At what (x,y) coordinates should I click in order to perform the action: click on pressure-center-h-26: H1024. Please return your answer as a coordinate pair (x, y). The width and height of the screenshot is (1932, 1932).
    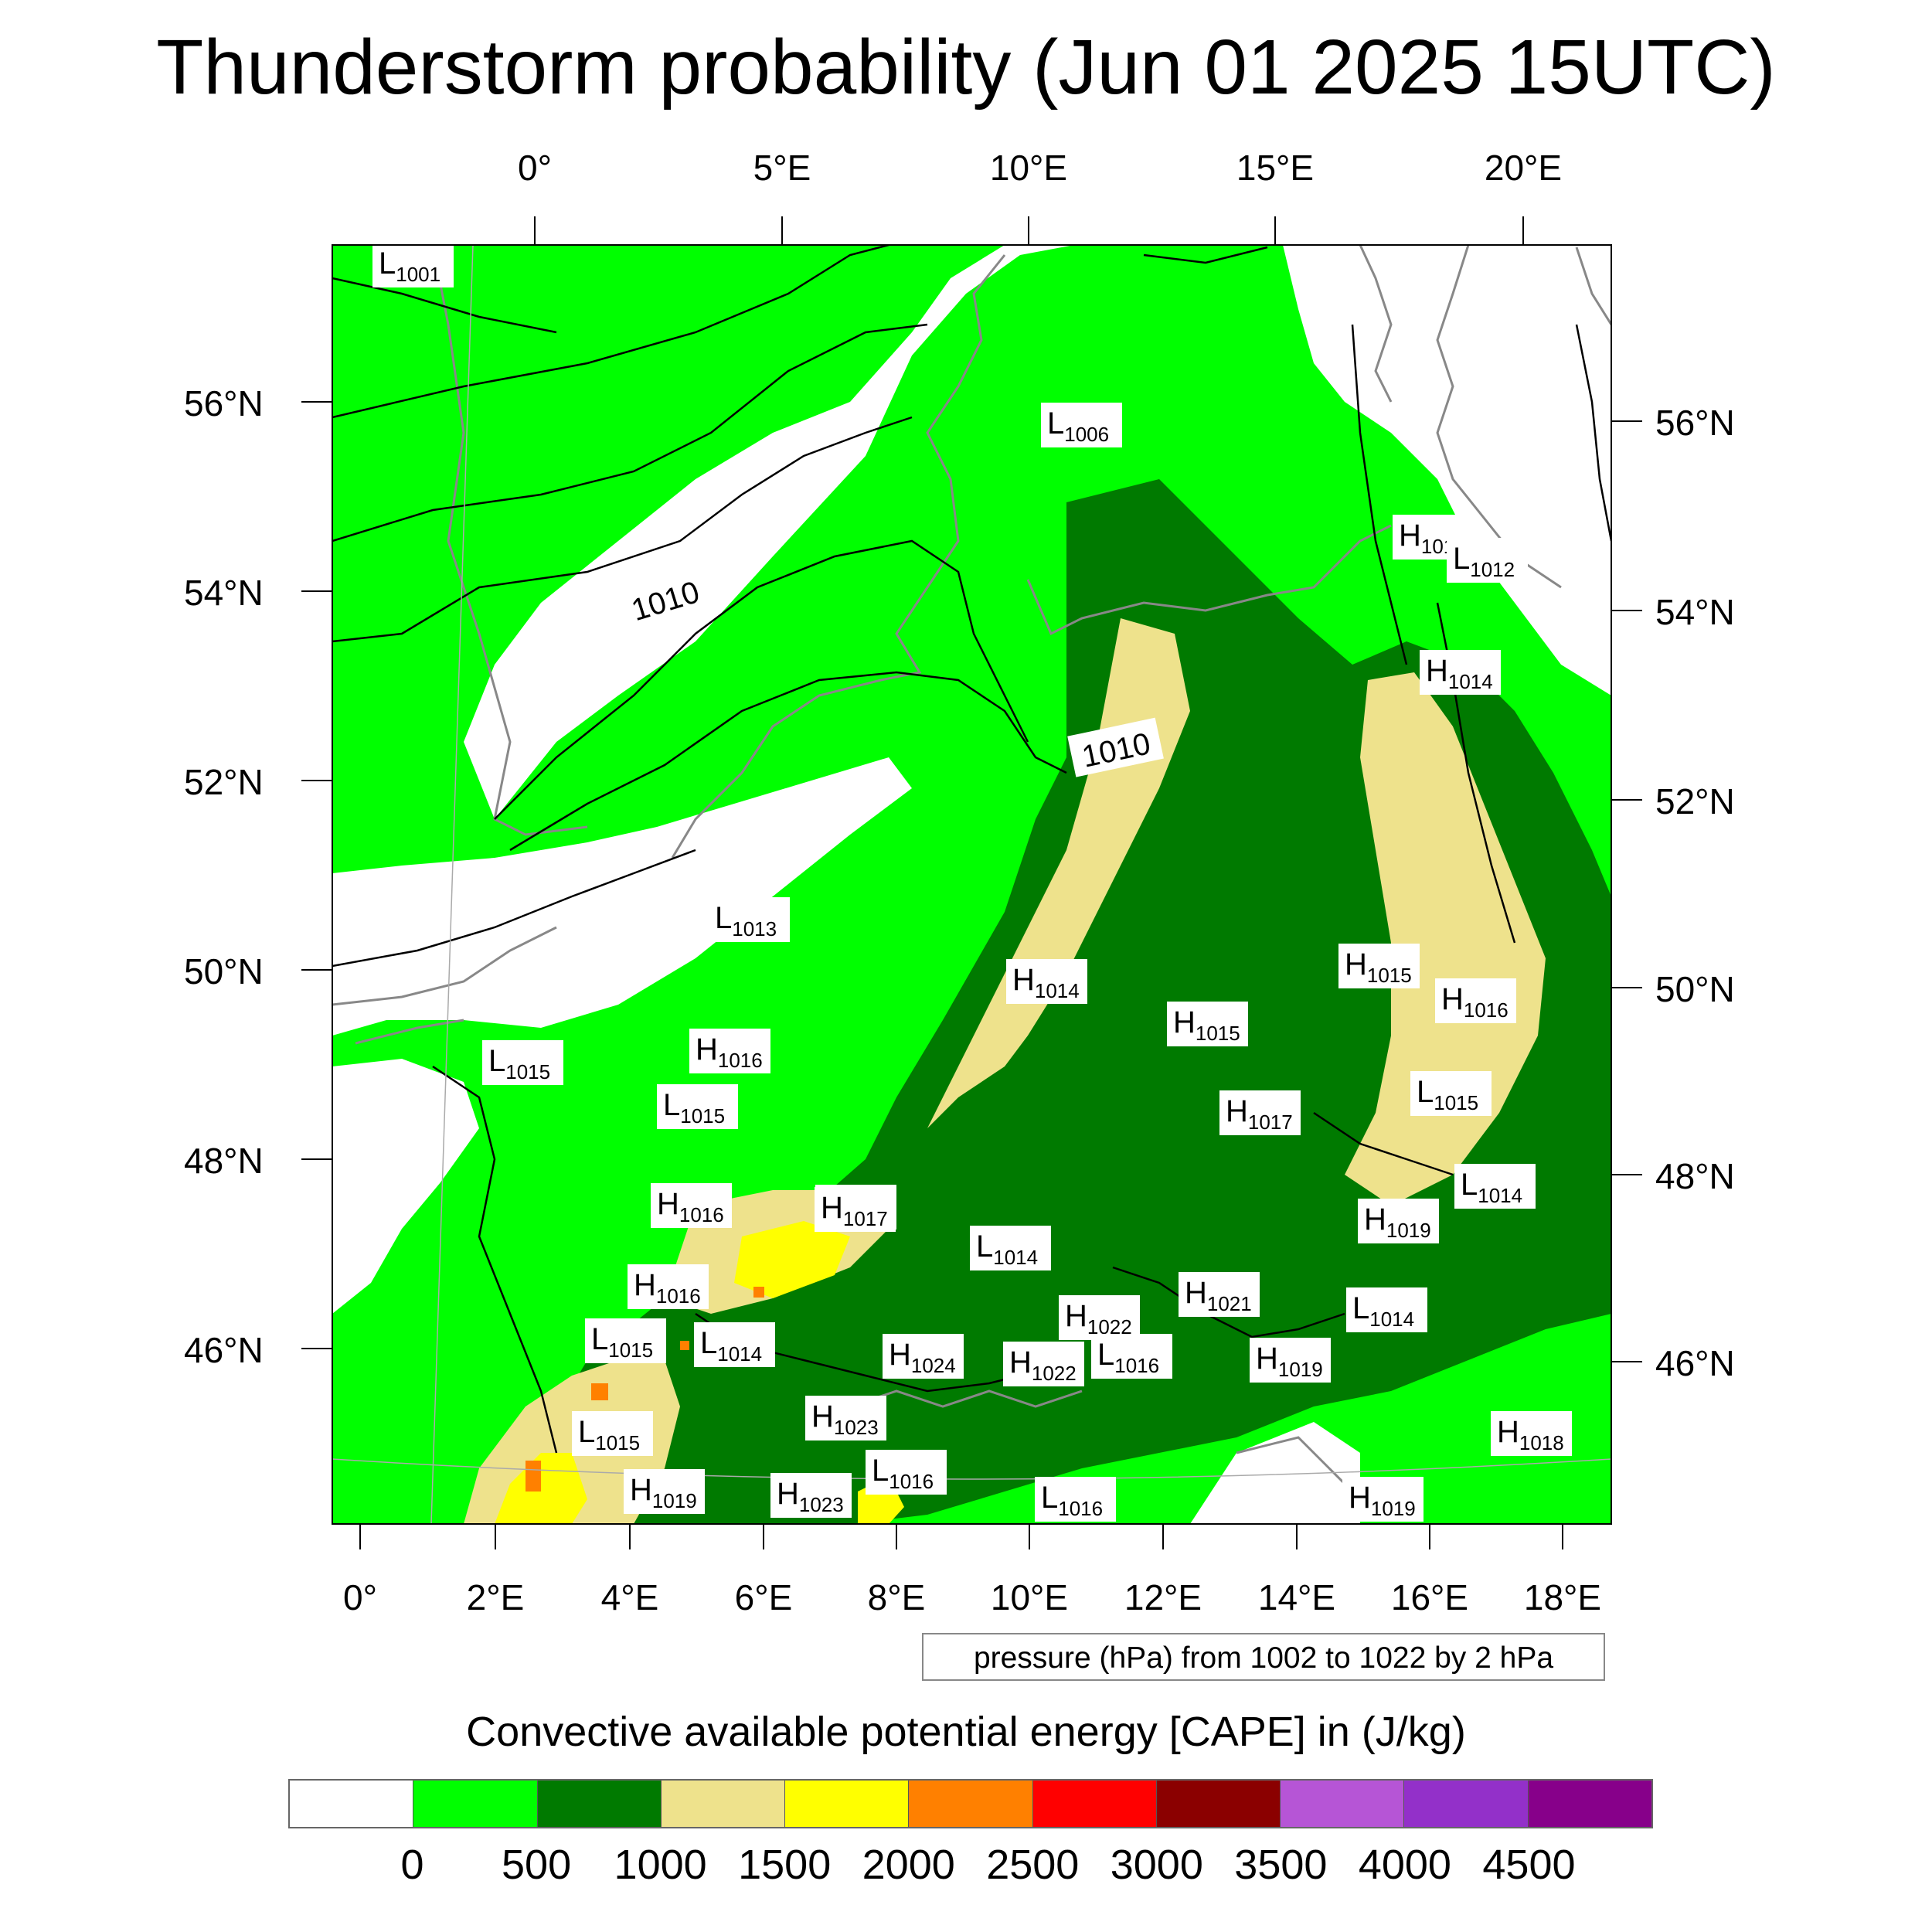
    Looking at the image, I should click on (923, 1356).